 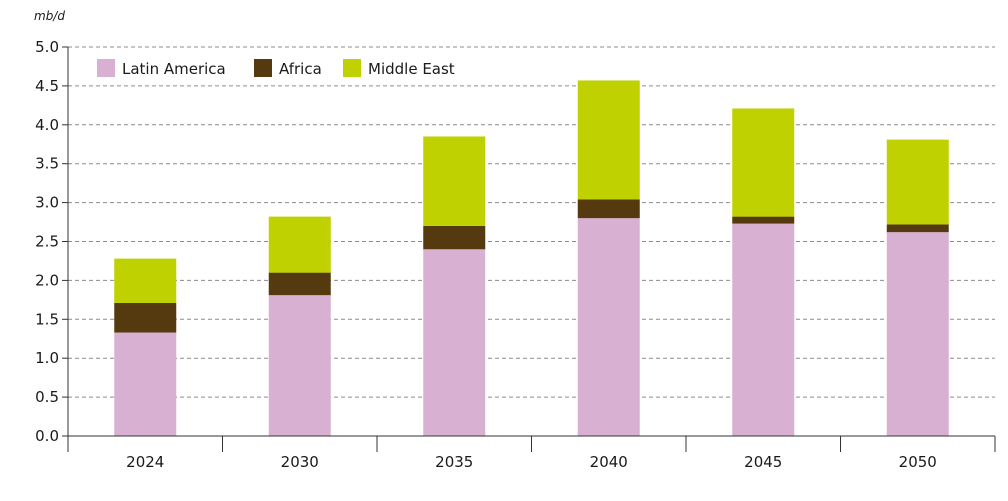 I want to click on y-axis-unit-label: mb/d, so click(x=49, y=16).